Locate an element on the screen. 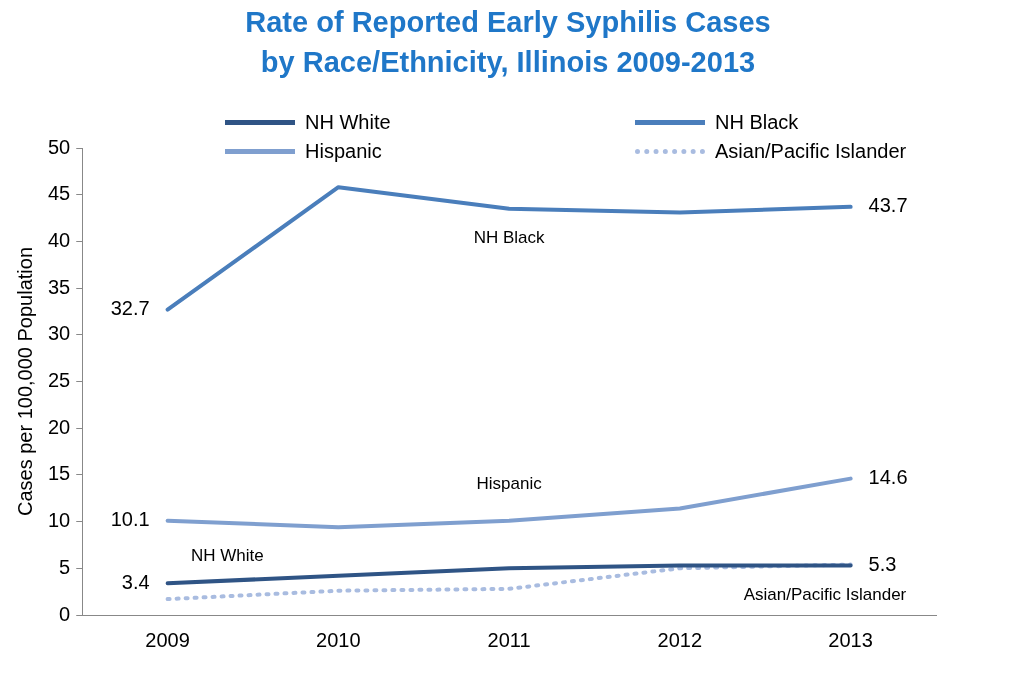 The image size is (1016, 673). y-tick-label: 15 is located at coordinates (59, 473).